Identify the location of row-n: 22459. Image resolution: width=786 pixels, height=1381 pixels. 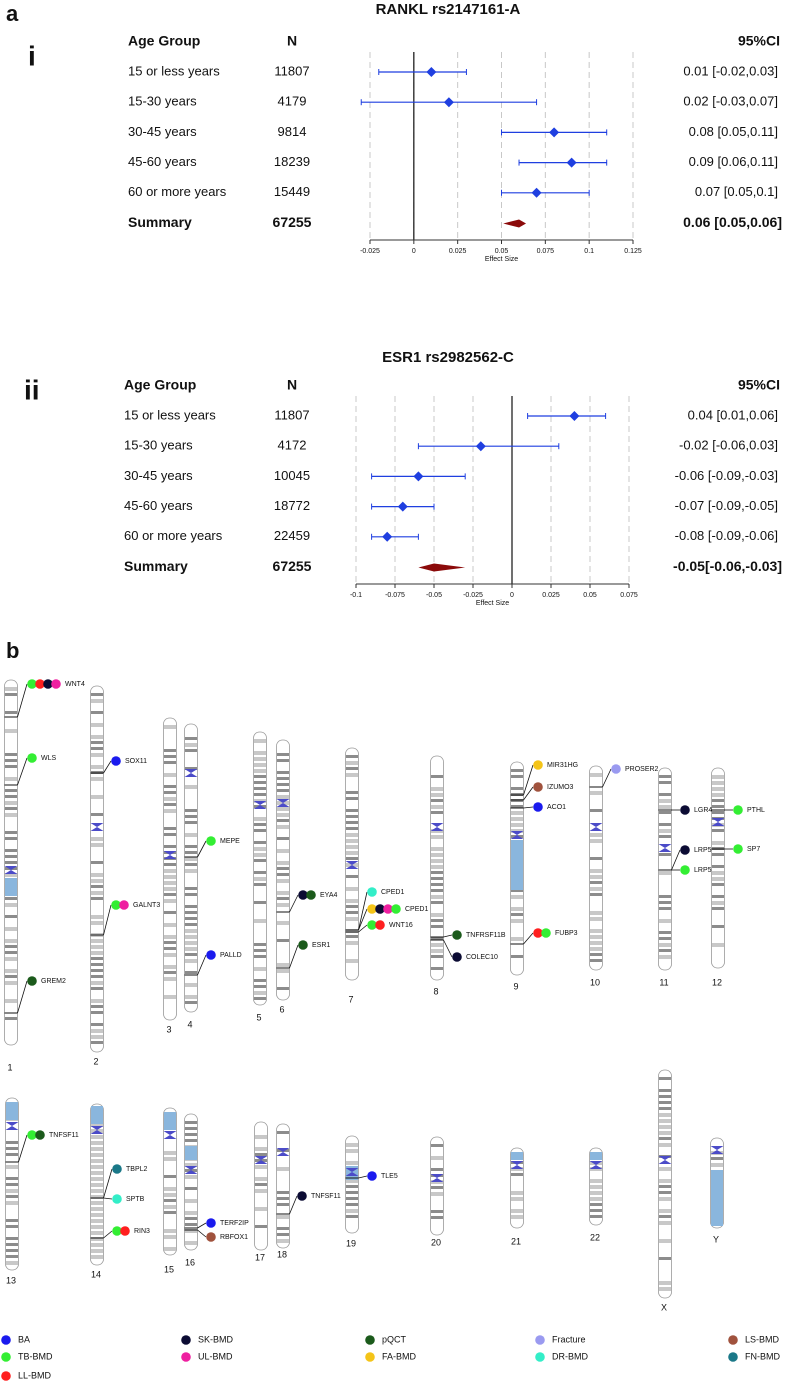
(292, 535).